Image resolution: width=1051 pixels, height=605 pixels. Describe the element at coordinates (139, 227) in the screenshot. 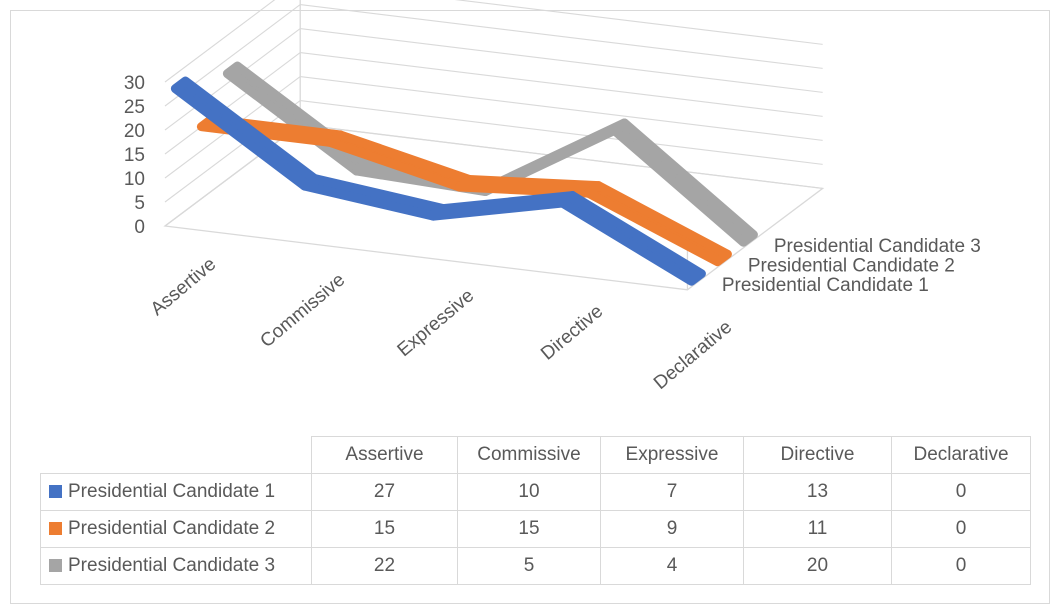

I see `y-tick-label: 0` at that location.